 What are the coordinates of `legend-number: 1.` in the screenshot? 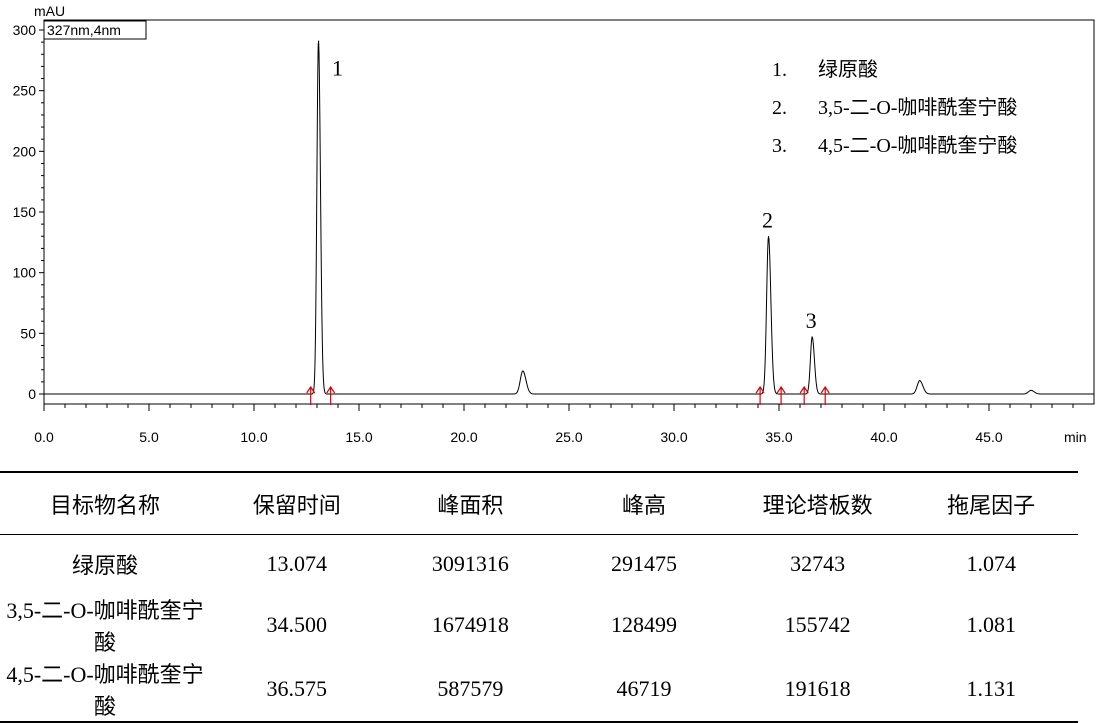 It's located at (779, 70).